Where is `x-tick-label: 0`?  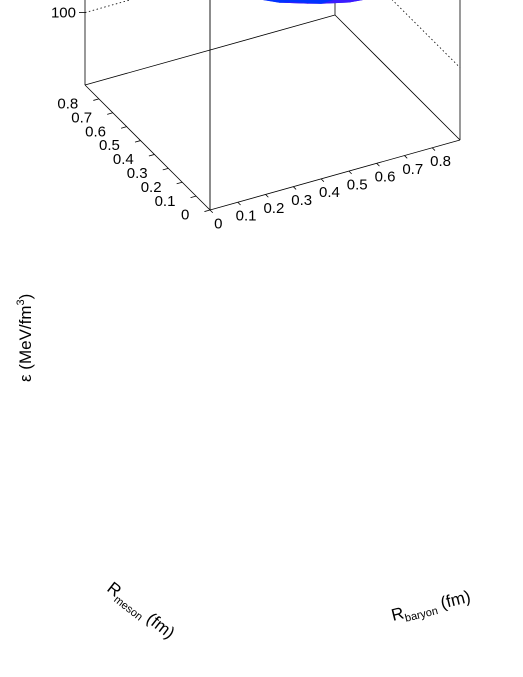 x-tick-label: 0 is located at coordinates (218, 223).